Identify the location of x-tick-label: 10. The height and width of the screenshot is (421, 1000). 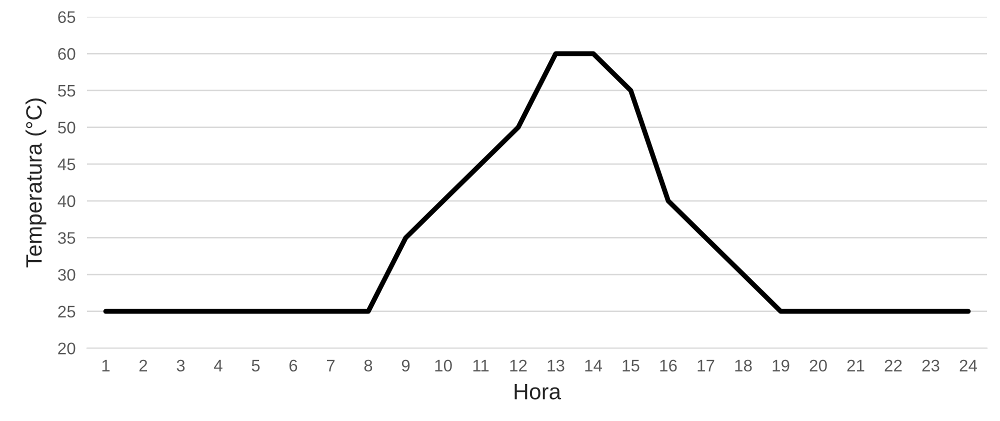
(443, 366).